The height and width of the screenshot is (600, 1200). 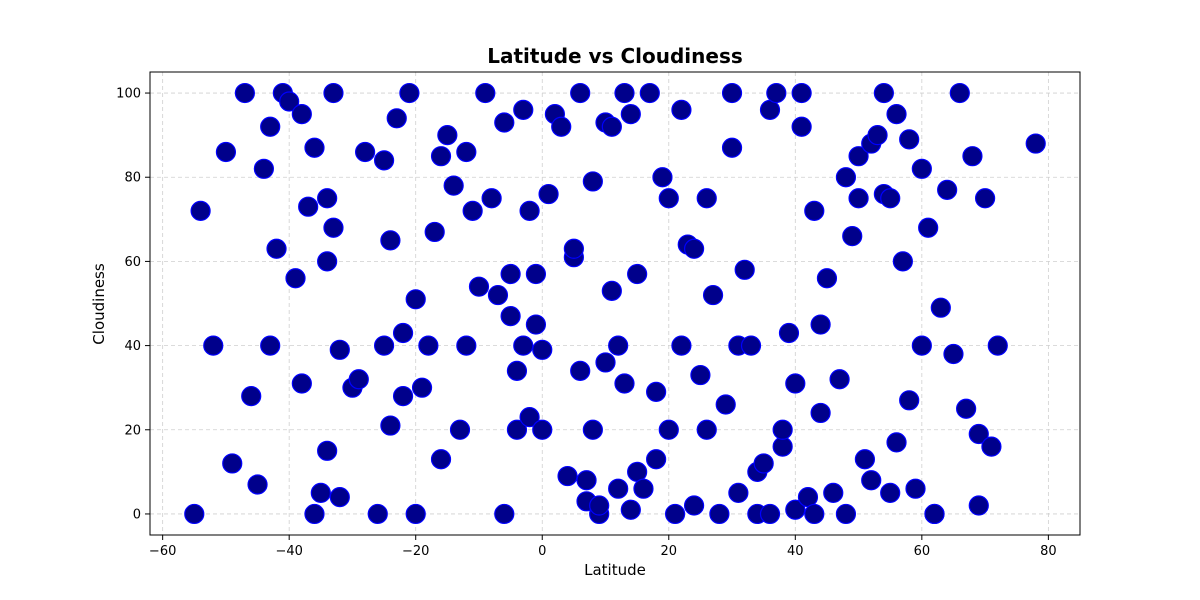 What do you see at coordinates (922, 551) in the screenshot?
I see `x-tick-label: 60` at bounding box center [922, 551].